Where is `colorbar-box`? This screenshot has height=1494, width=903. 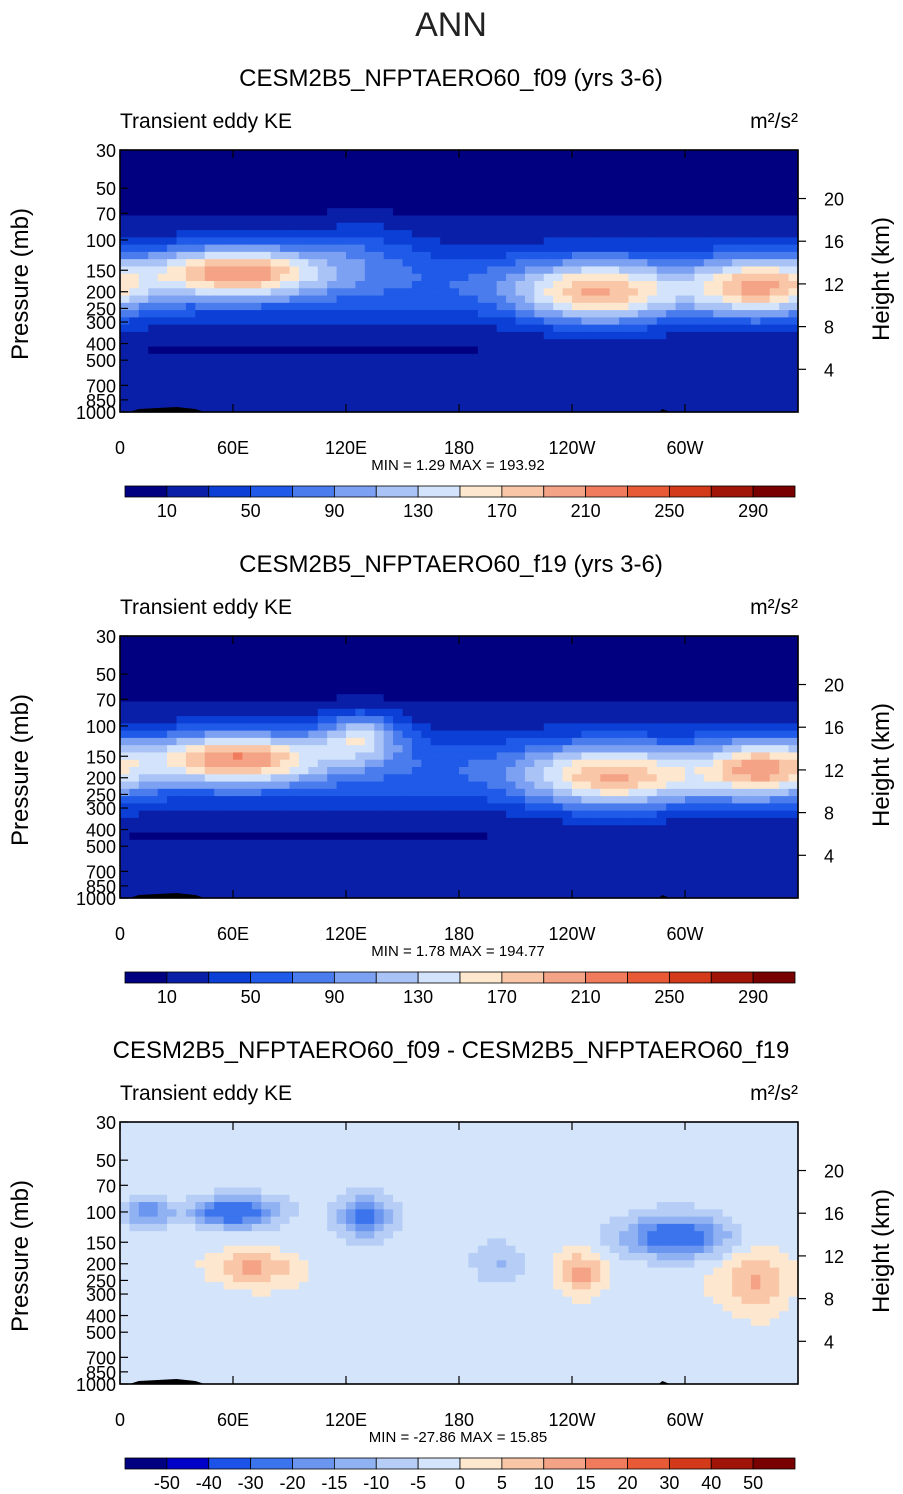
colorbar-box is located at coordinates (397, 491).